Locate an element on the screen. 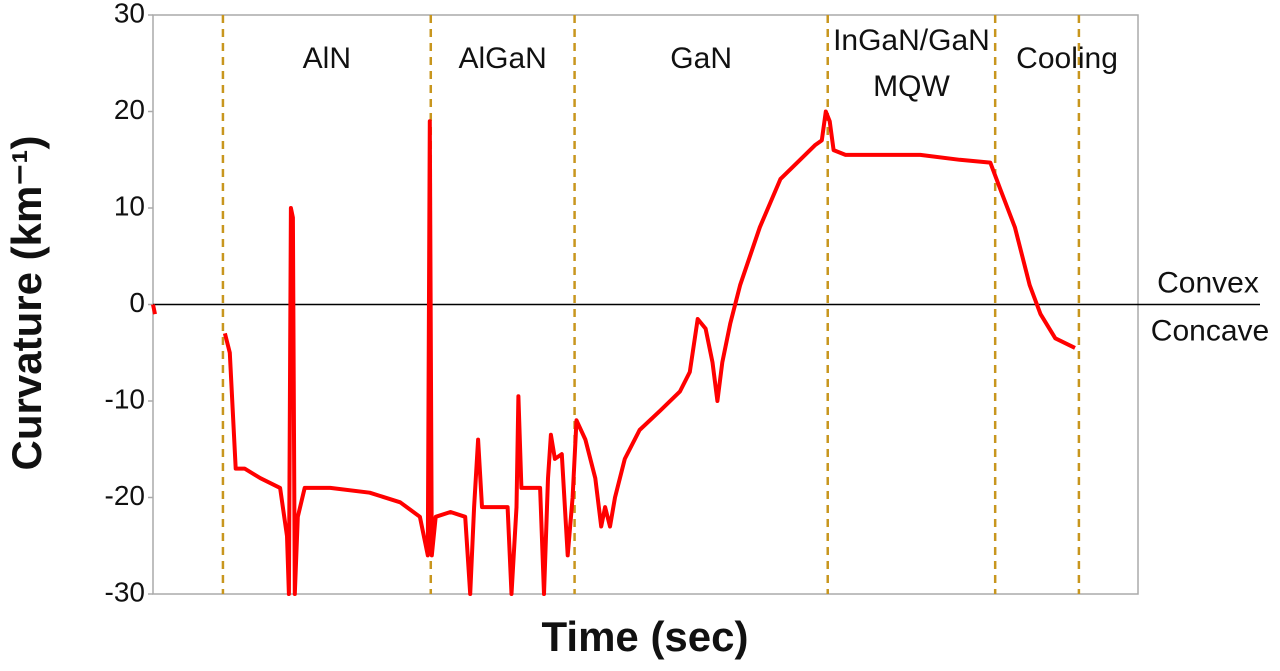 This screenshot has width=1280, height=671. y-tick-label: 20 is located at coordinates (129, 109).